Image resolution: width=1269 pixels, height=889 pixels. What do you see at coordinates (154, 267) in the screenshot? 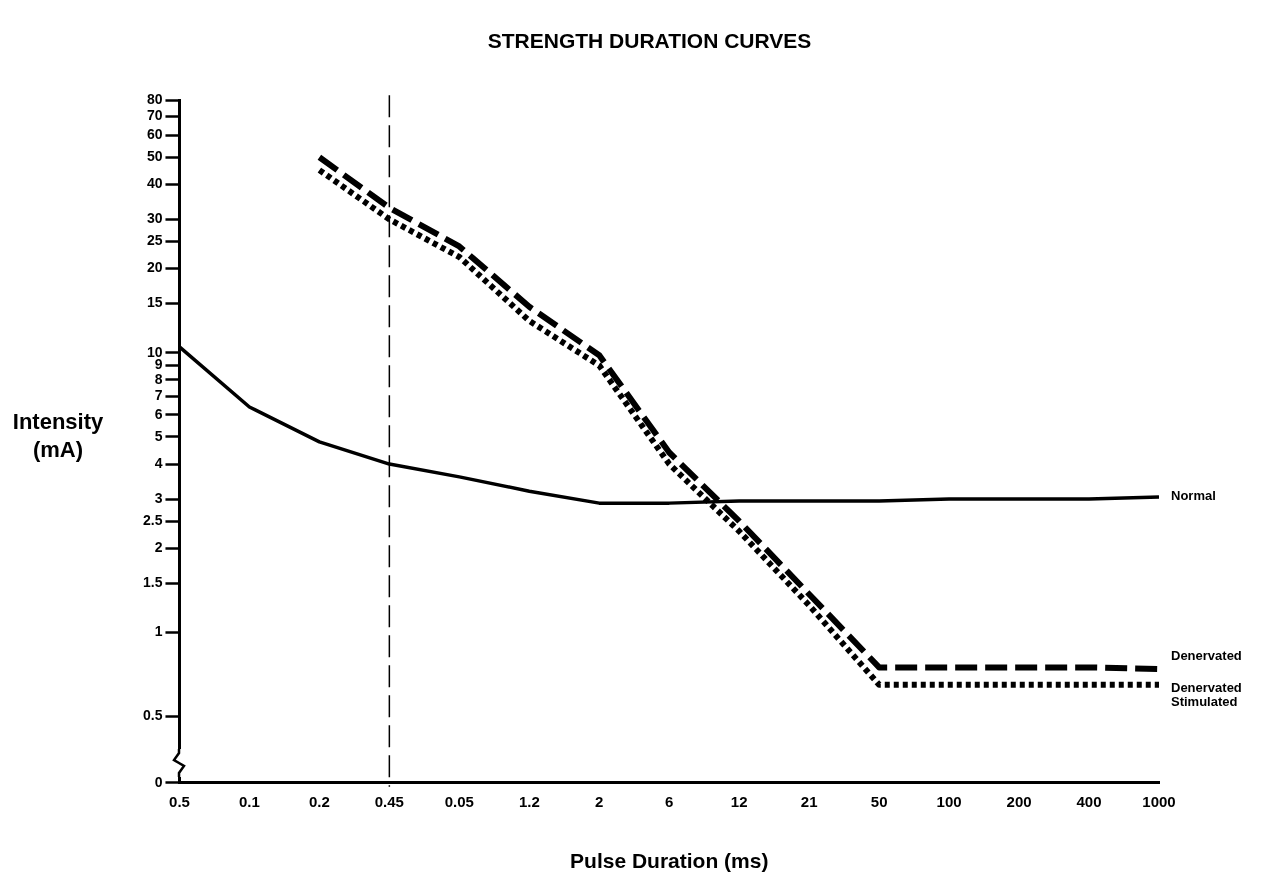
I see `y-tick-label: 20` at bounding box center [154, 267].